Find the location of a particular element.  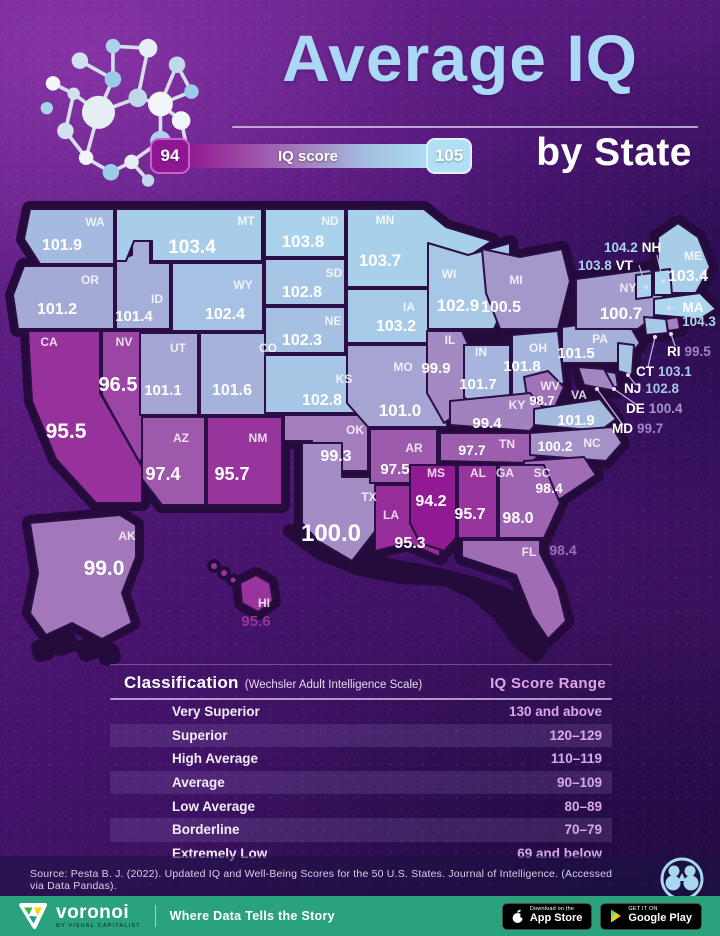

state-shape-CT is located at coordinates (656, 326).